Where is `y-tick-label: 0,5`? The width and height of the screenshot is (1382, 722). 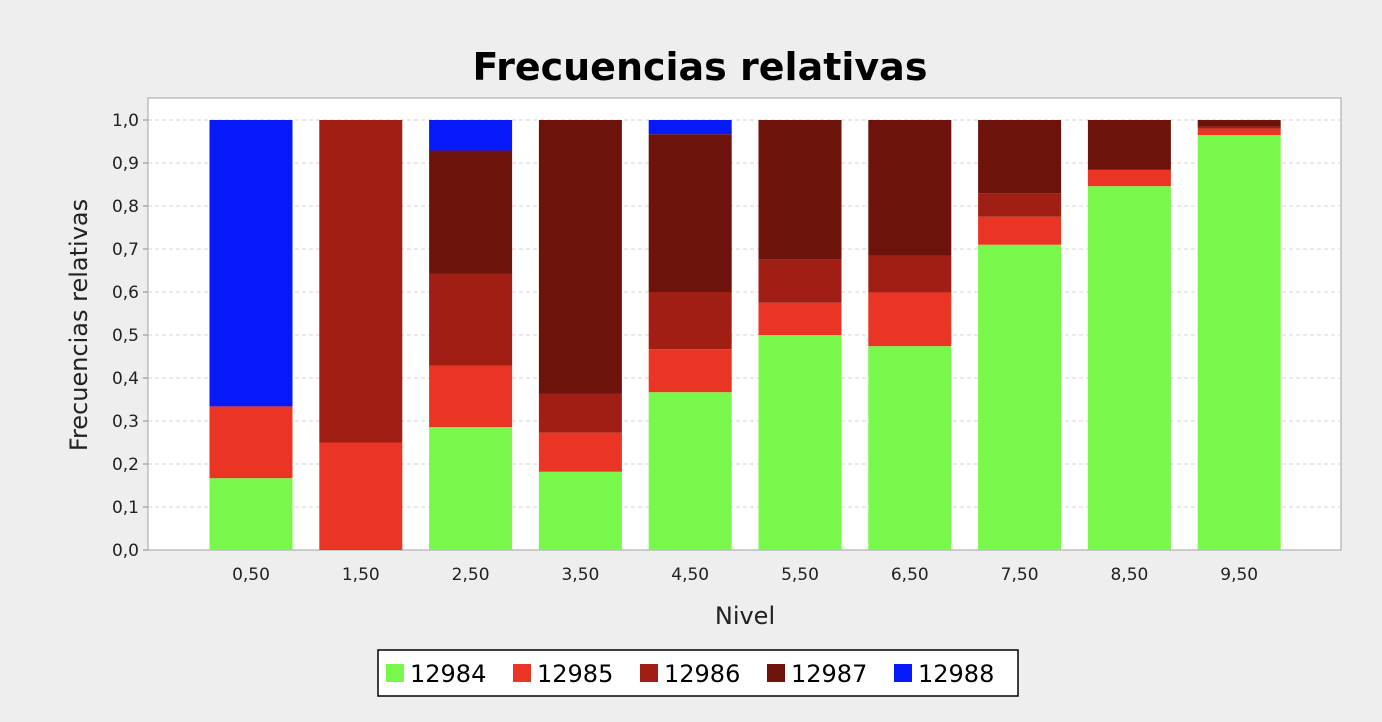
y-tick-label: 0,5 is located at coordinates (125, 336).